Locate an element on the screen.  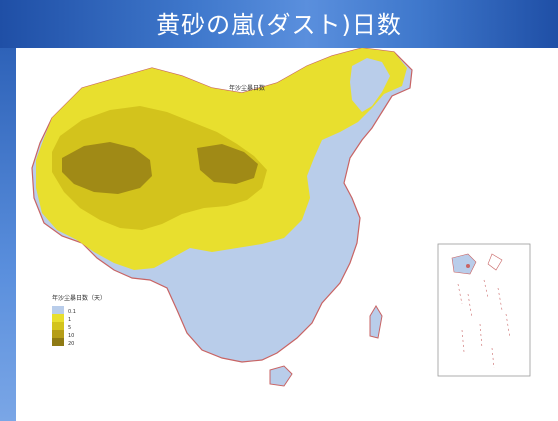
northeast-low-zone is located at coordinates (370, 85).